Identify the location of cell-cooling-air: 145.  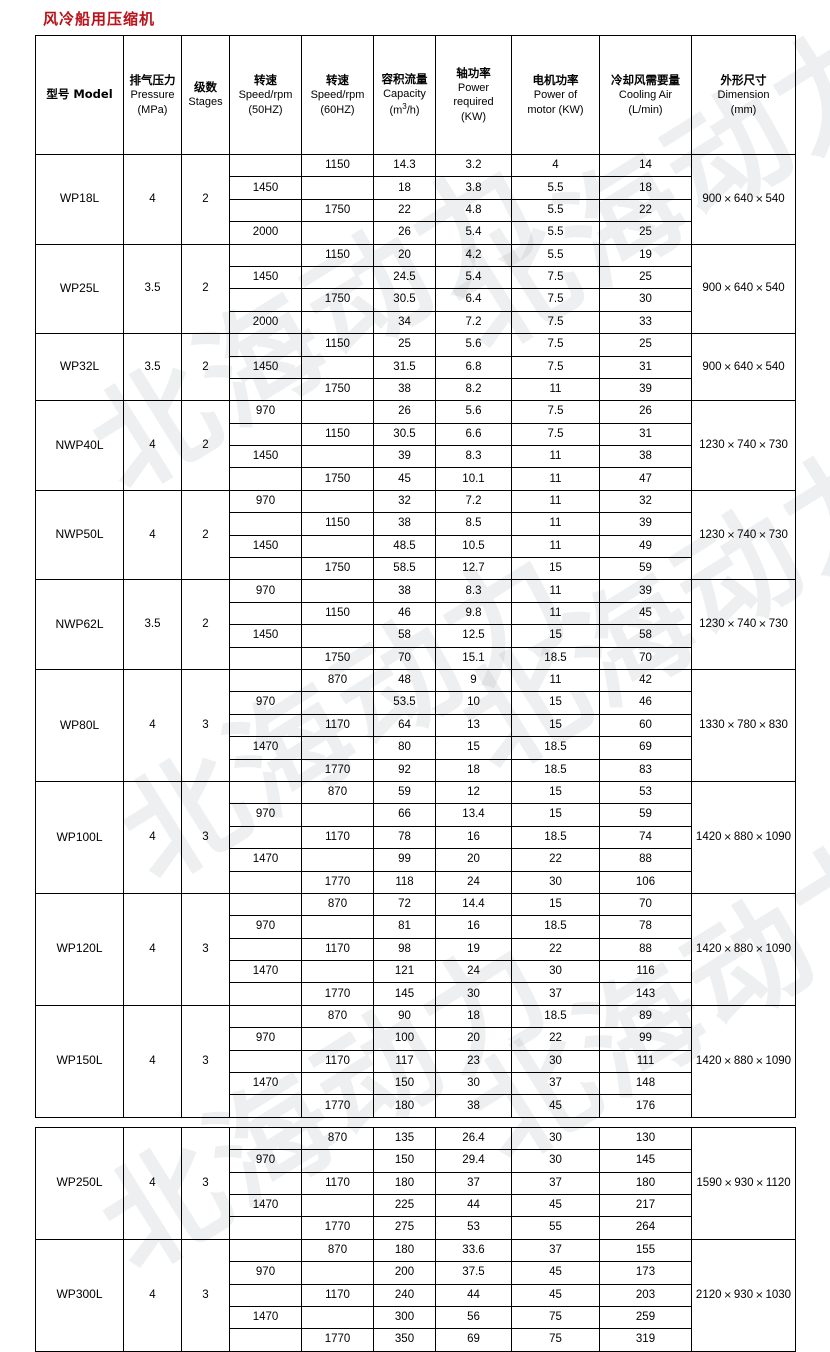
(645, 1161).